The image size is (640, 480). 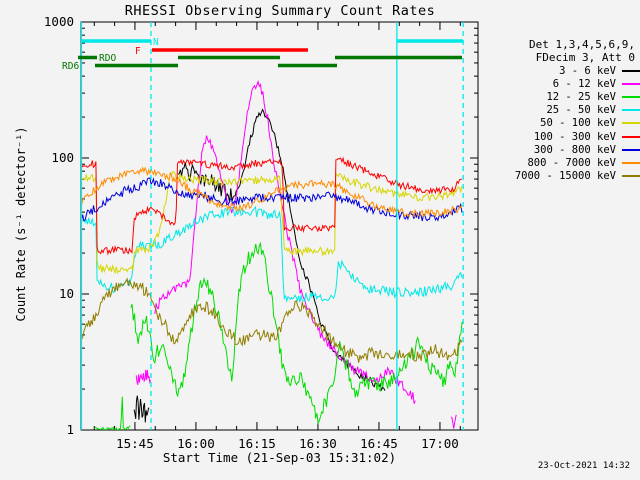 I want to click on legend-item-label: 3 - 6 keV, so click(x=587, y=70).